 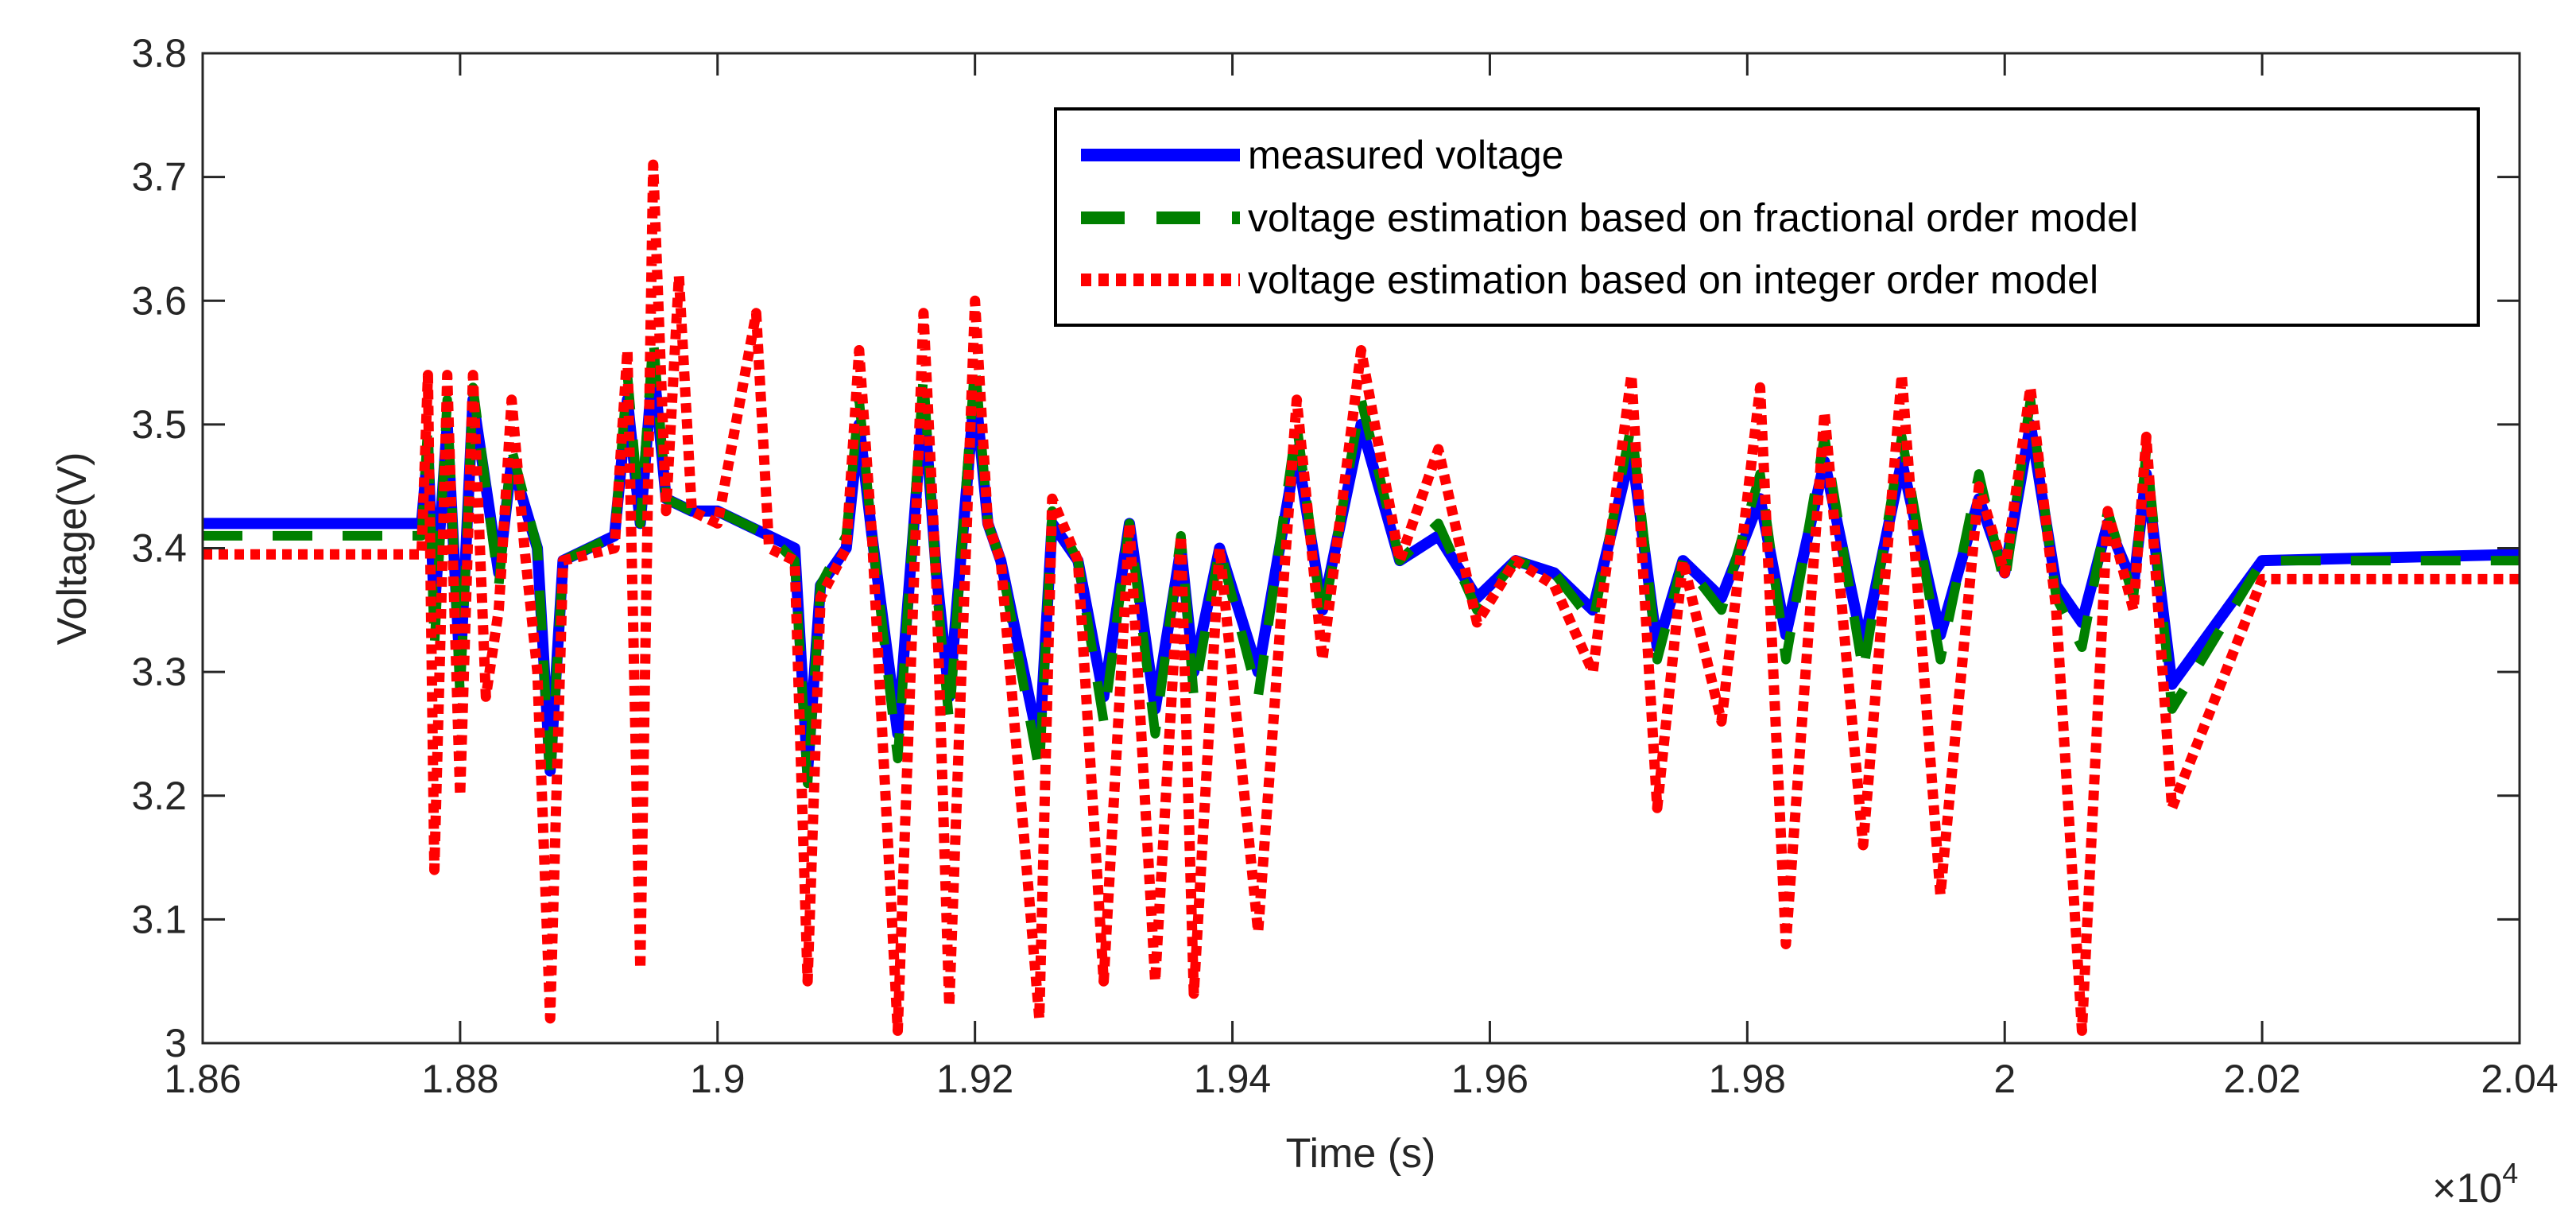 What do you see at coordinates (2004, 1079) in the screenshot?
I see `x-tick-label: 2` at bounding box center [2004, 1079].